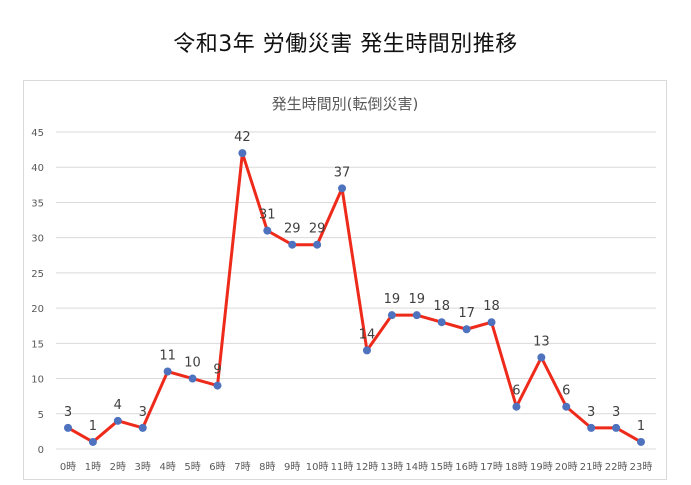  Describe the element at coordinates (267, 467) in the screenshot. I see `x-tick-label: 8時` at that location.